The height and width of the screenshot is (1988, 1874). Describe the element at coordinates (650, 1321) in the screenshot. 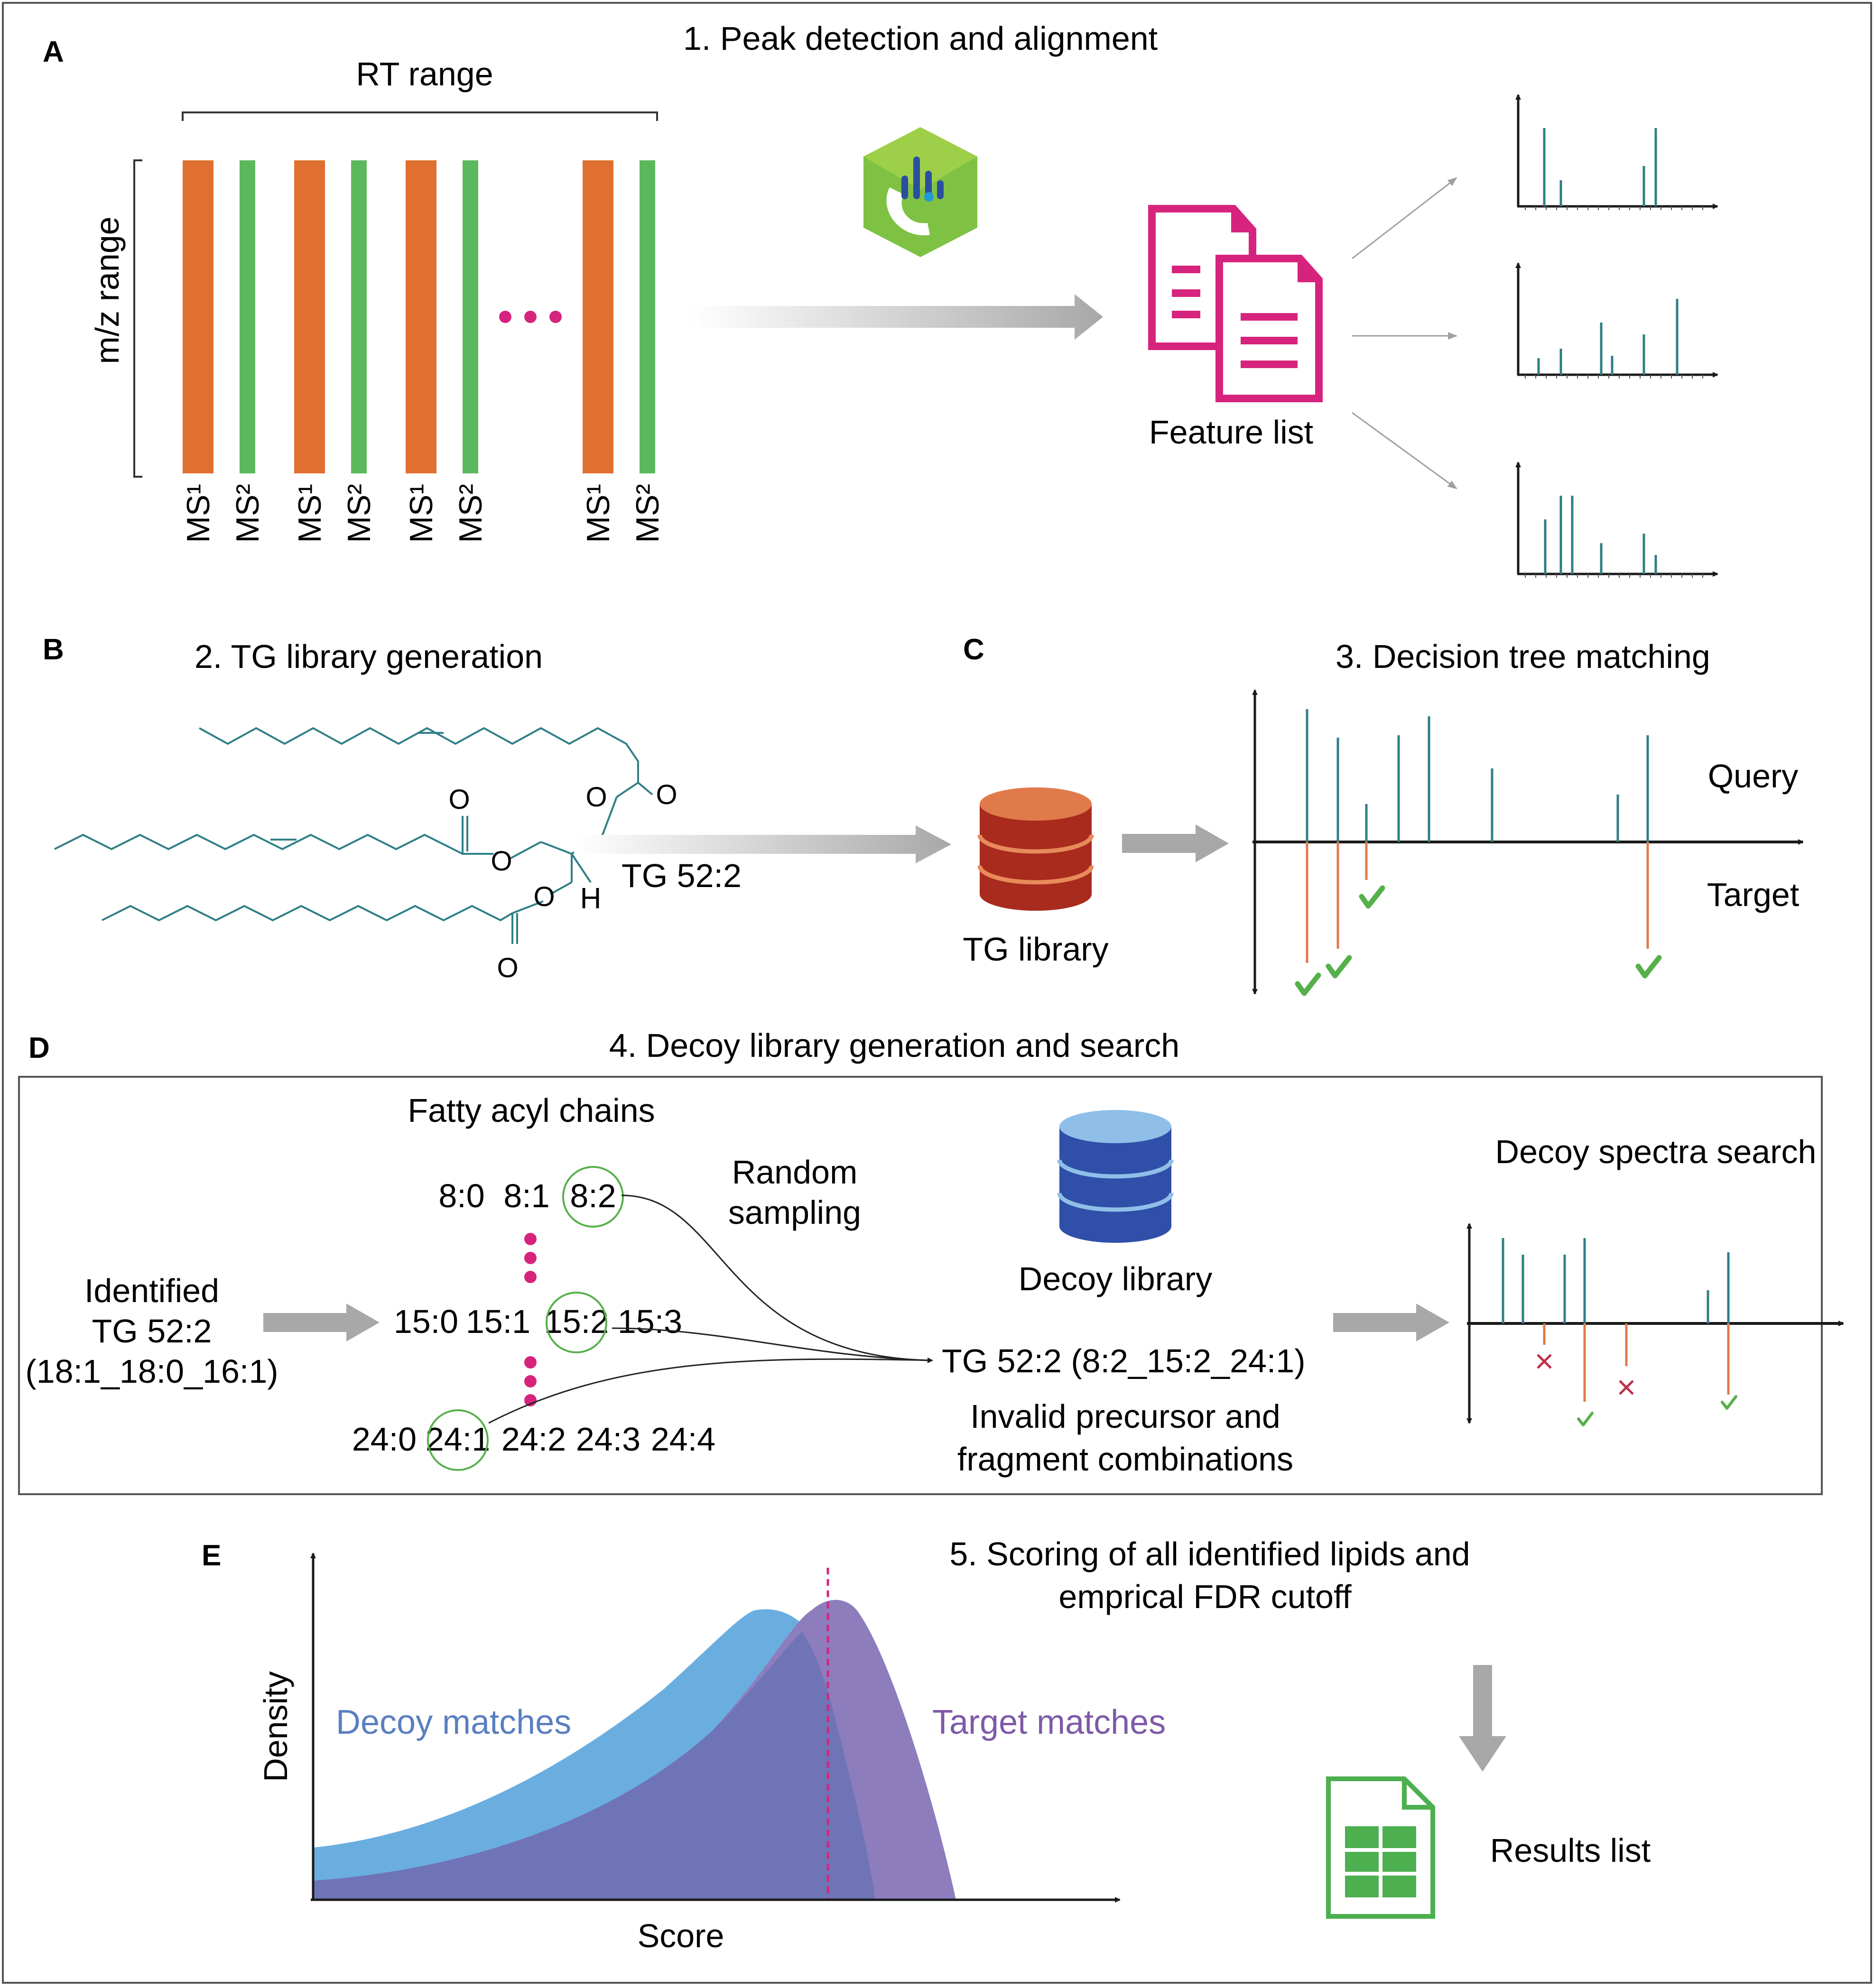

I see `fatty-acyl-chain: 15:3` at that location.